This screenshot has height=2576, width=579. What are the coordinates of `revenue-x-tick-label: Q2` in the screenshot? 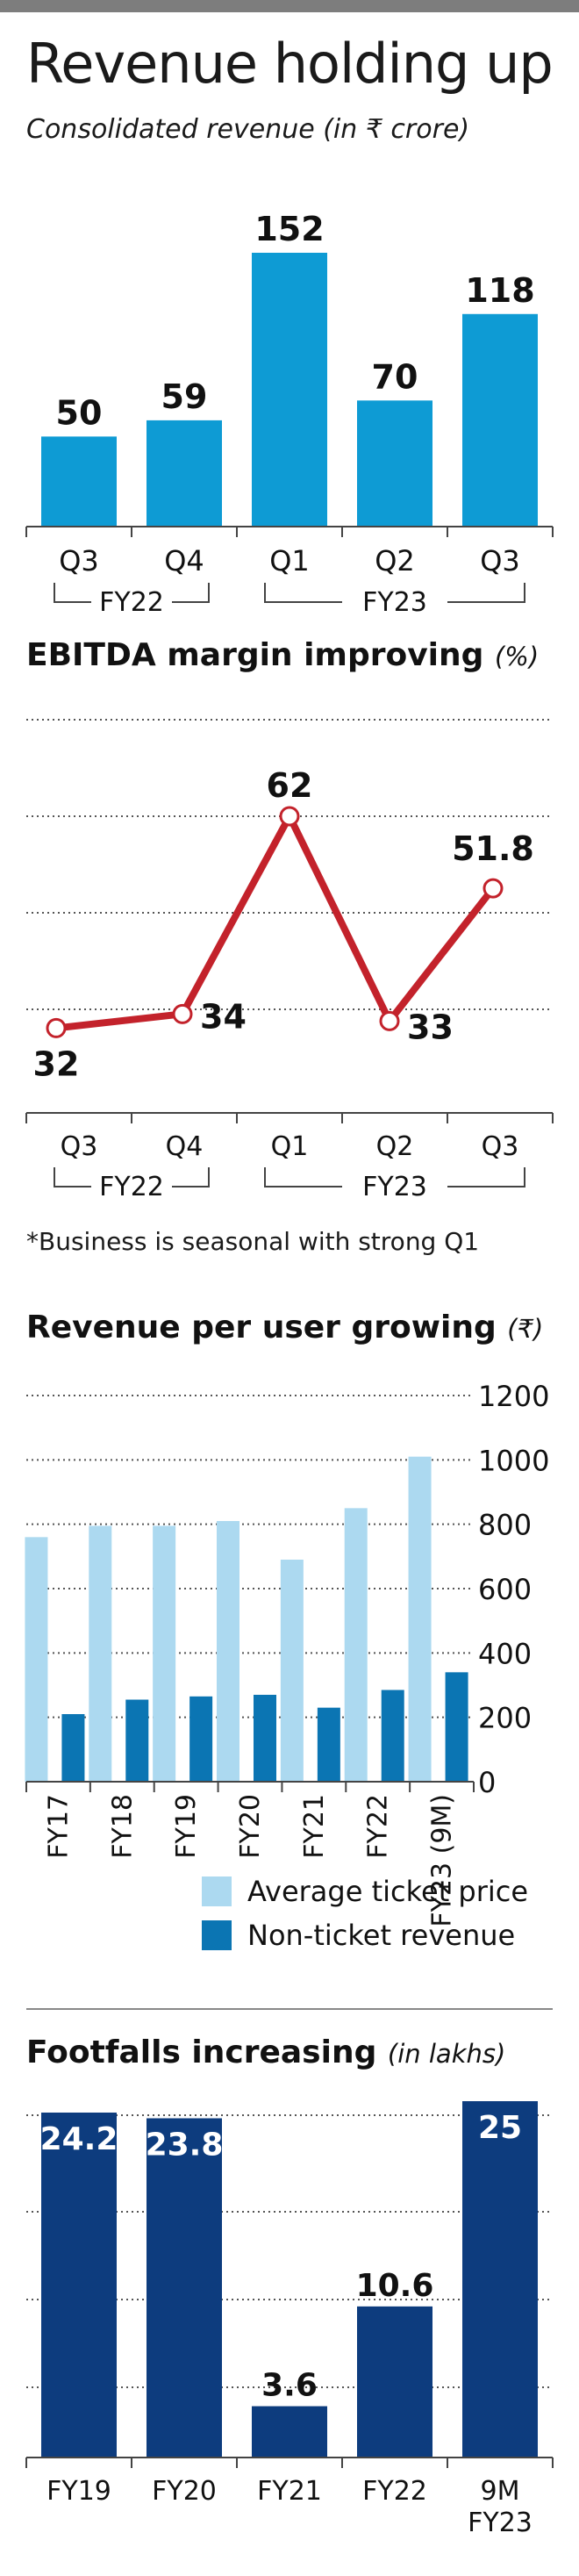 It's located at (395, 561).